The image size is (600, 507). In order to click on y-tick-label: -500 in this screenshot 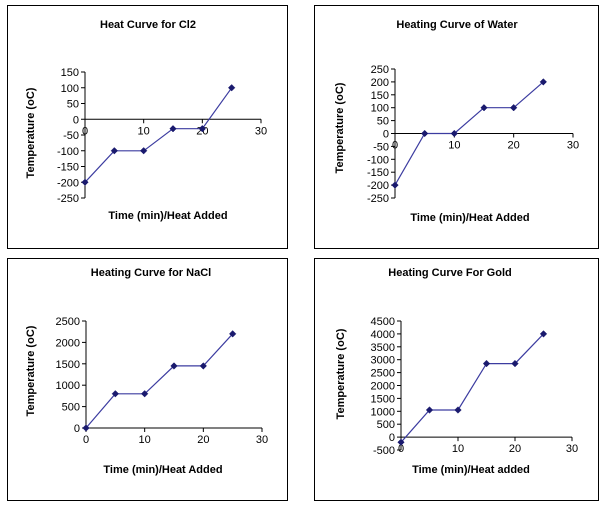, I will do `click(384, 451)`.